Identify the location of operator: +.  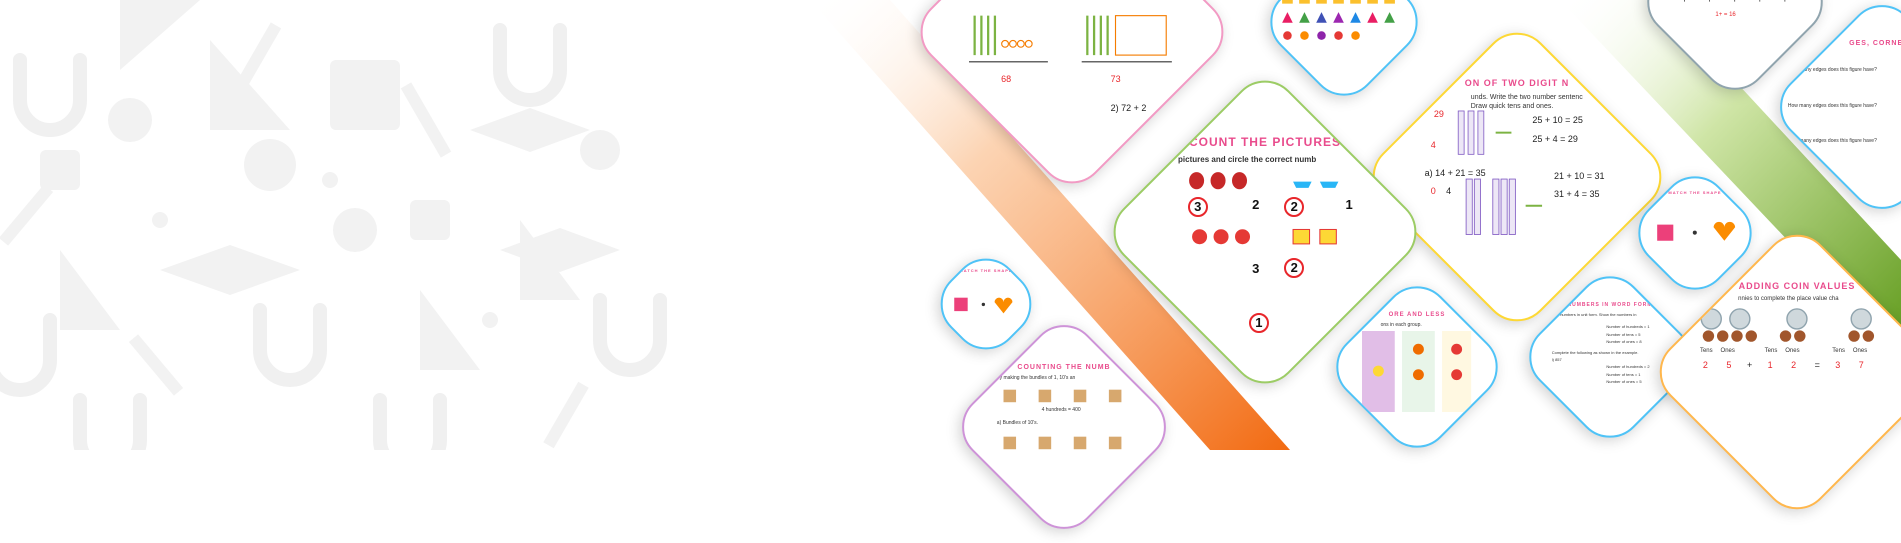
(1749, 365).